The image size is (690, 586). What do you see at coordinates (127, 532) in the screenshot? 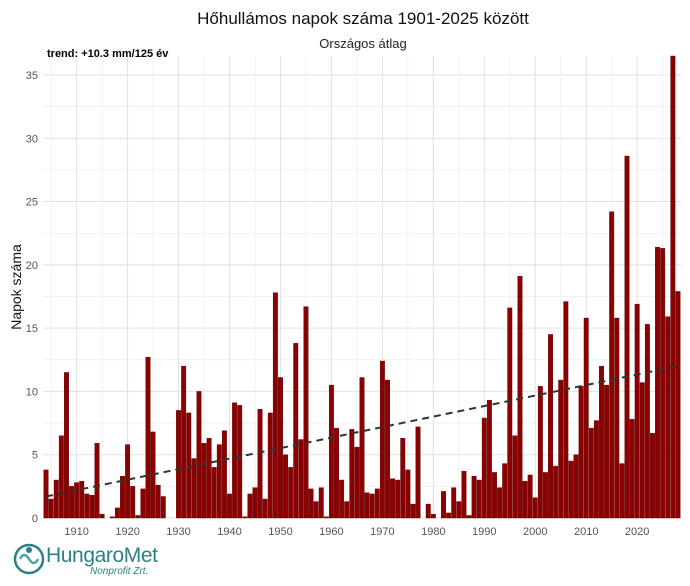
I see `x-tick-label: 1920` at bounding box center [127, 532].